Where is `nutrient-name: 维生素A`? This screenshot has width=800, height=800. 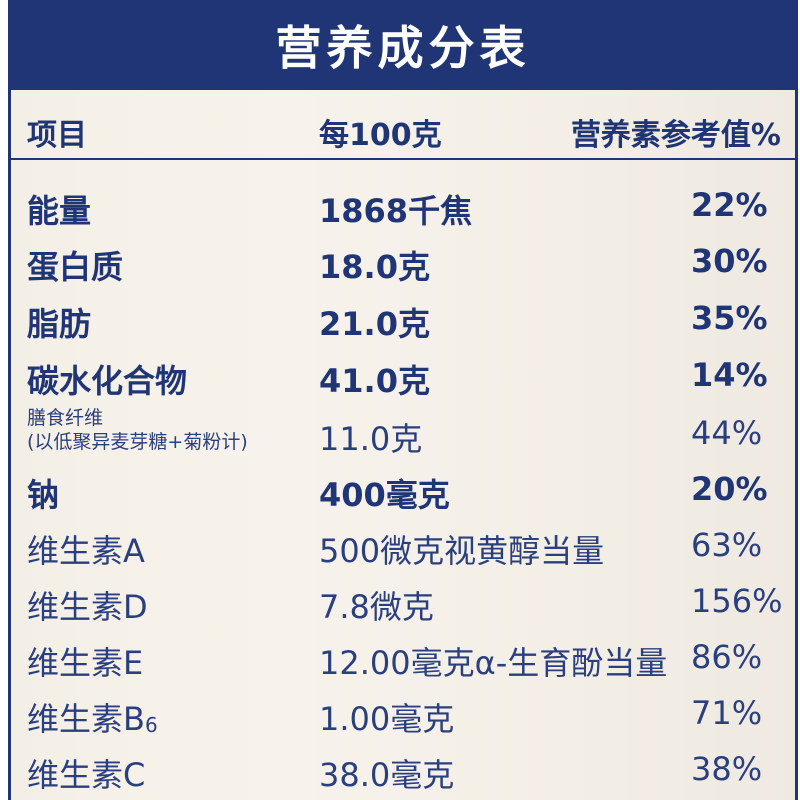
nutrient-name: 维生素A is located at coordinates (86, 551).